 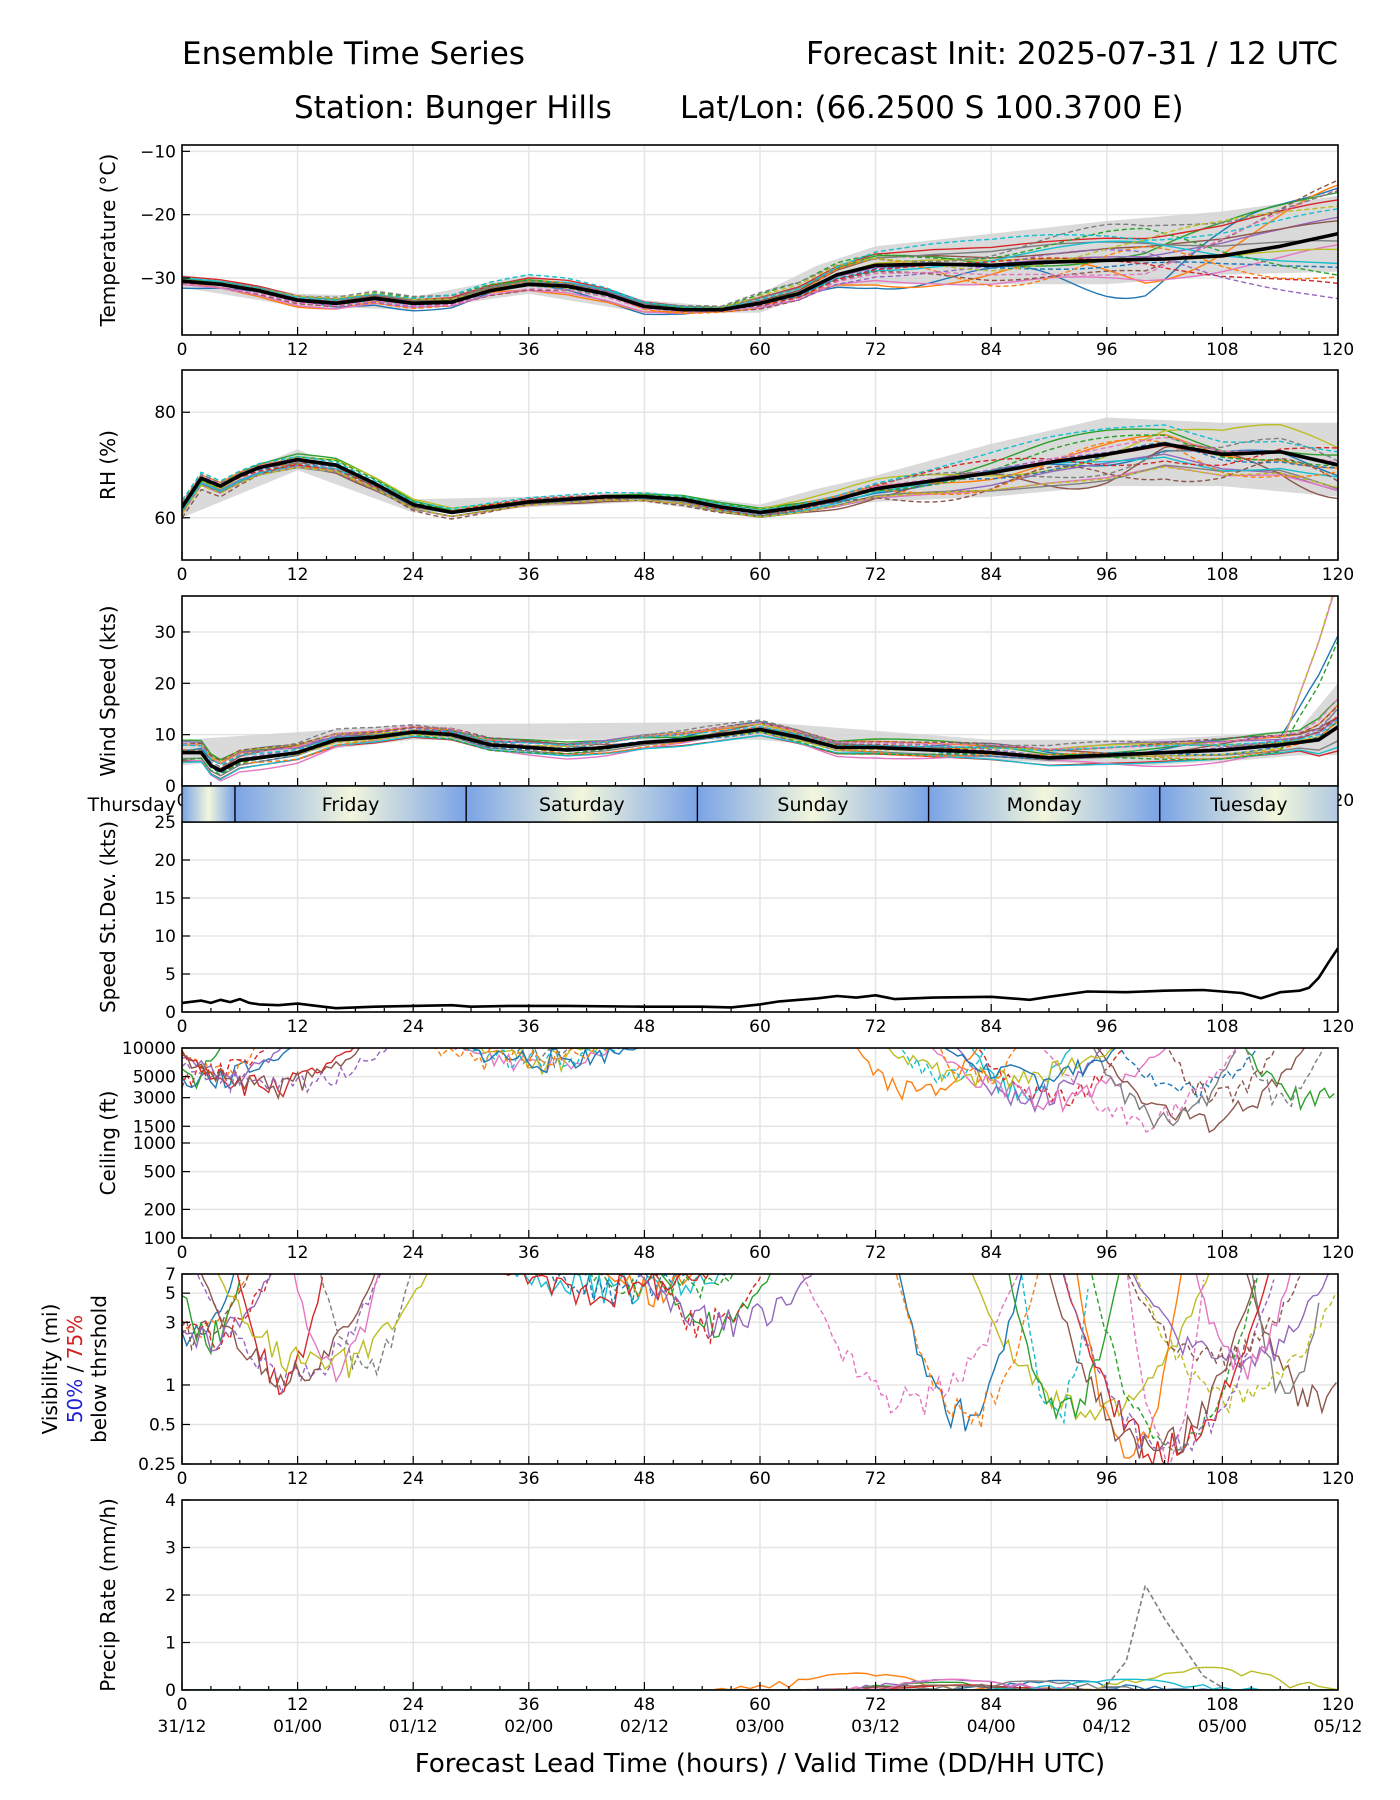 I want to click on wind_speed-y-axis-label: Wind Speed (kts), so click(x=108, y=690).